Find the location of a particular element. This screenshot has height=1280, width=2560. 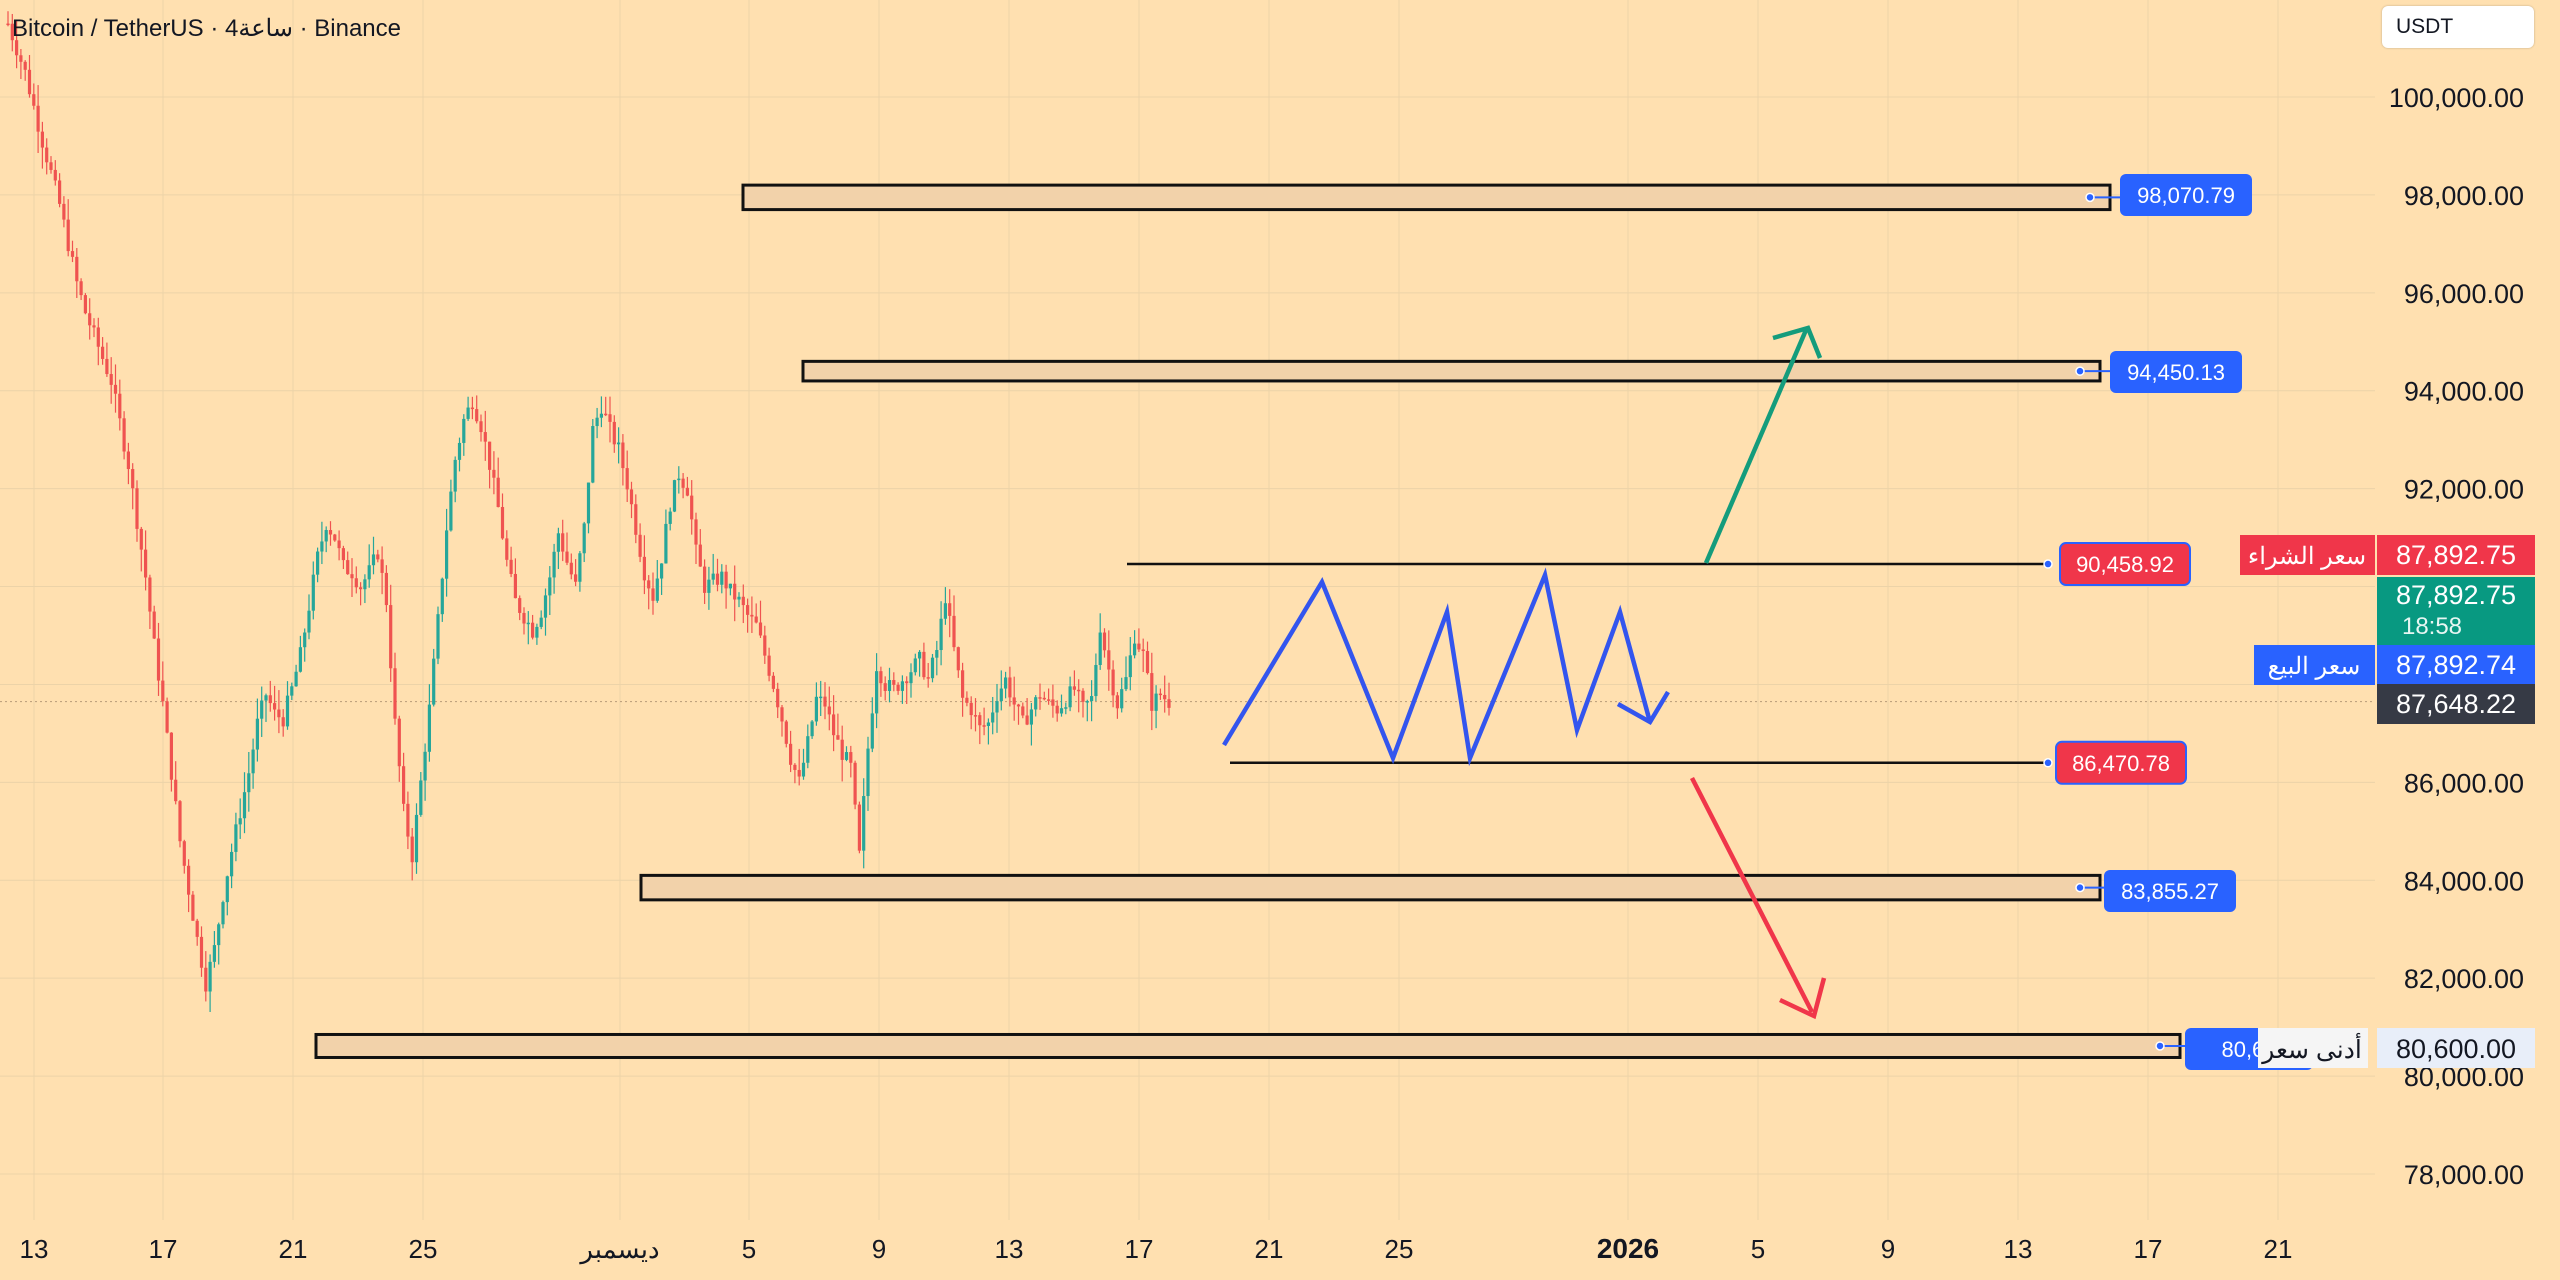

sell-label: سعر البيع is located at coordinates (2314, 666).